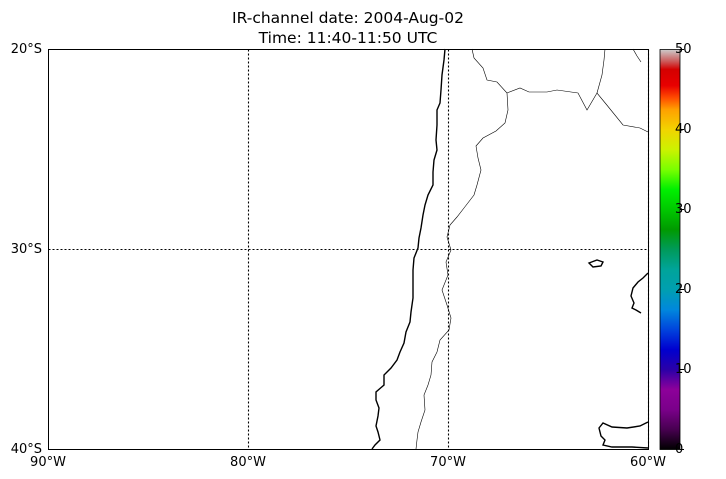  I want to click on map-title-line1: IR-channel date: 2004-Aug-02, so click(348, 18).